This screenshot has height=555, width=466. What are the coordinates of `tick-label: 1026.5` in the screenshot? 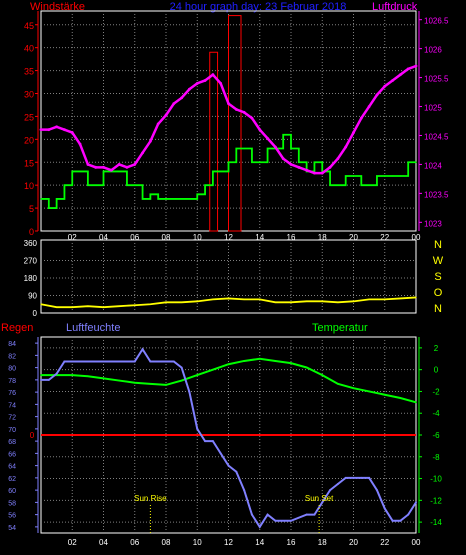 It's located at (436, 21).